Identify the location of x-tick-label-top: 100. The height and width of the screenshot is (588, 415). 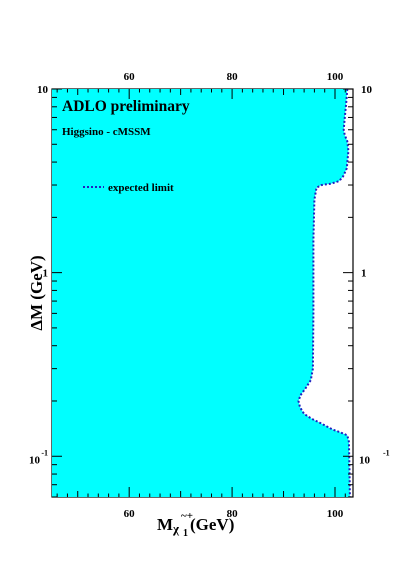
(335, 77).